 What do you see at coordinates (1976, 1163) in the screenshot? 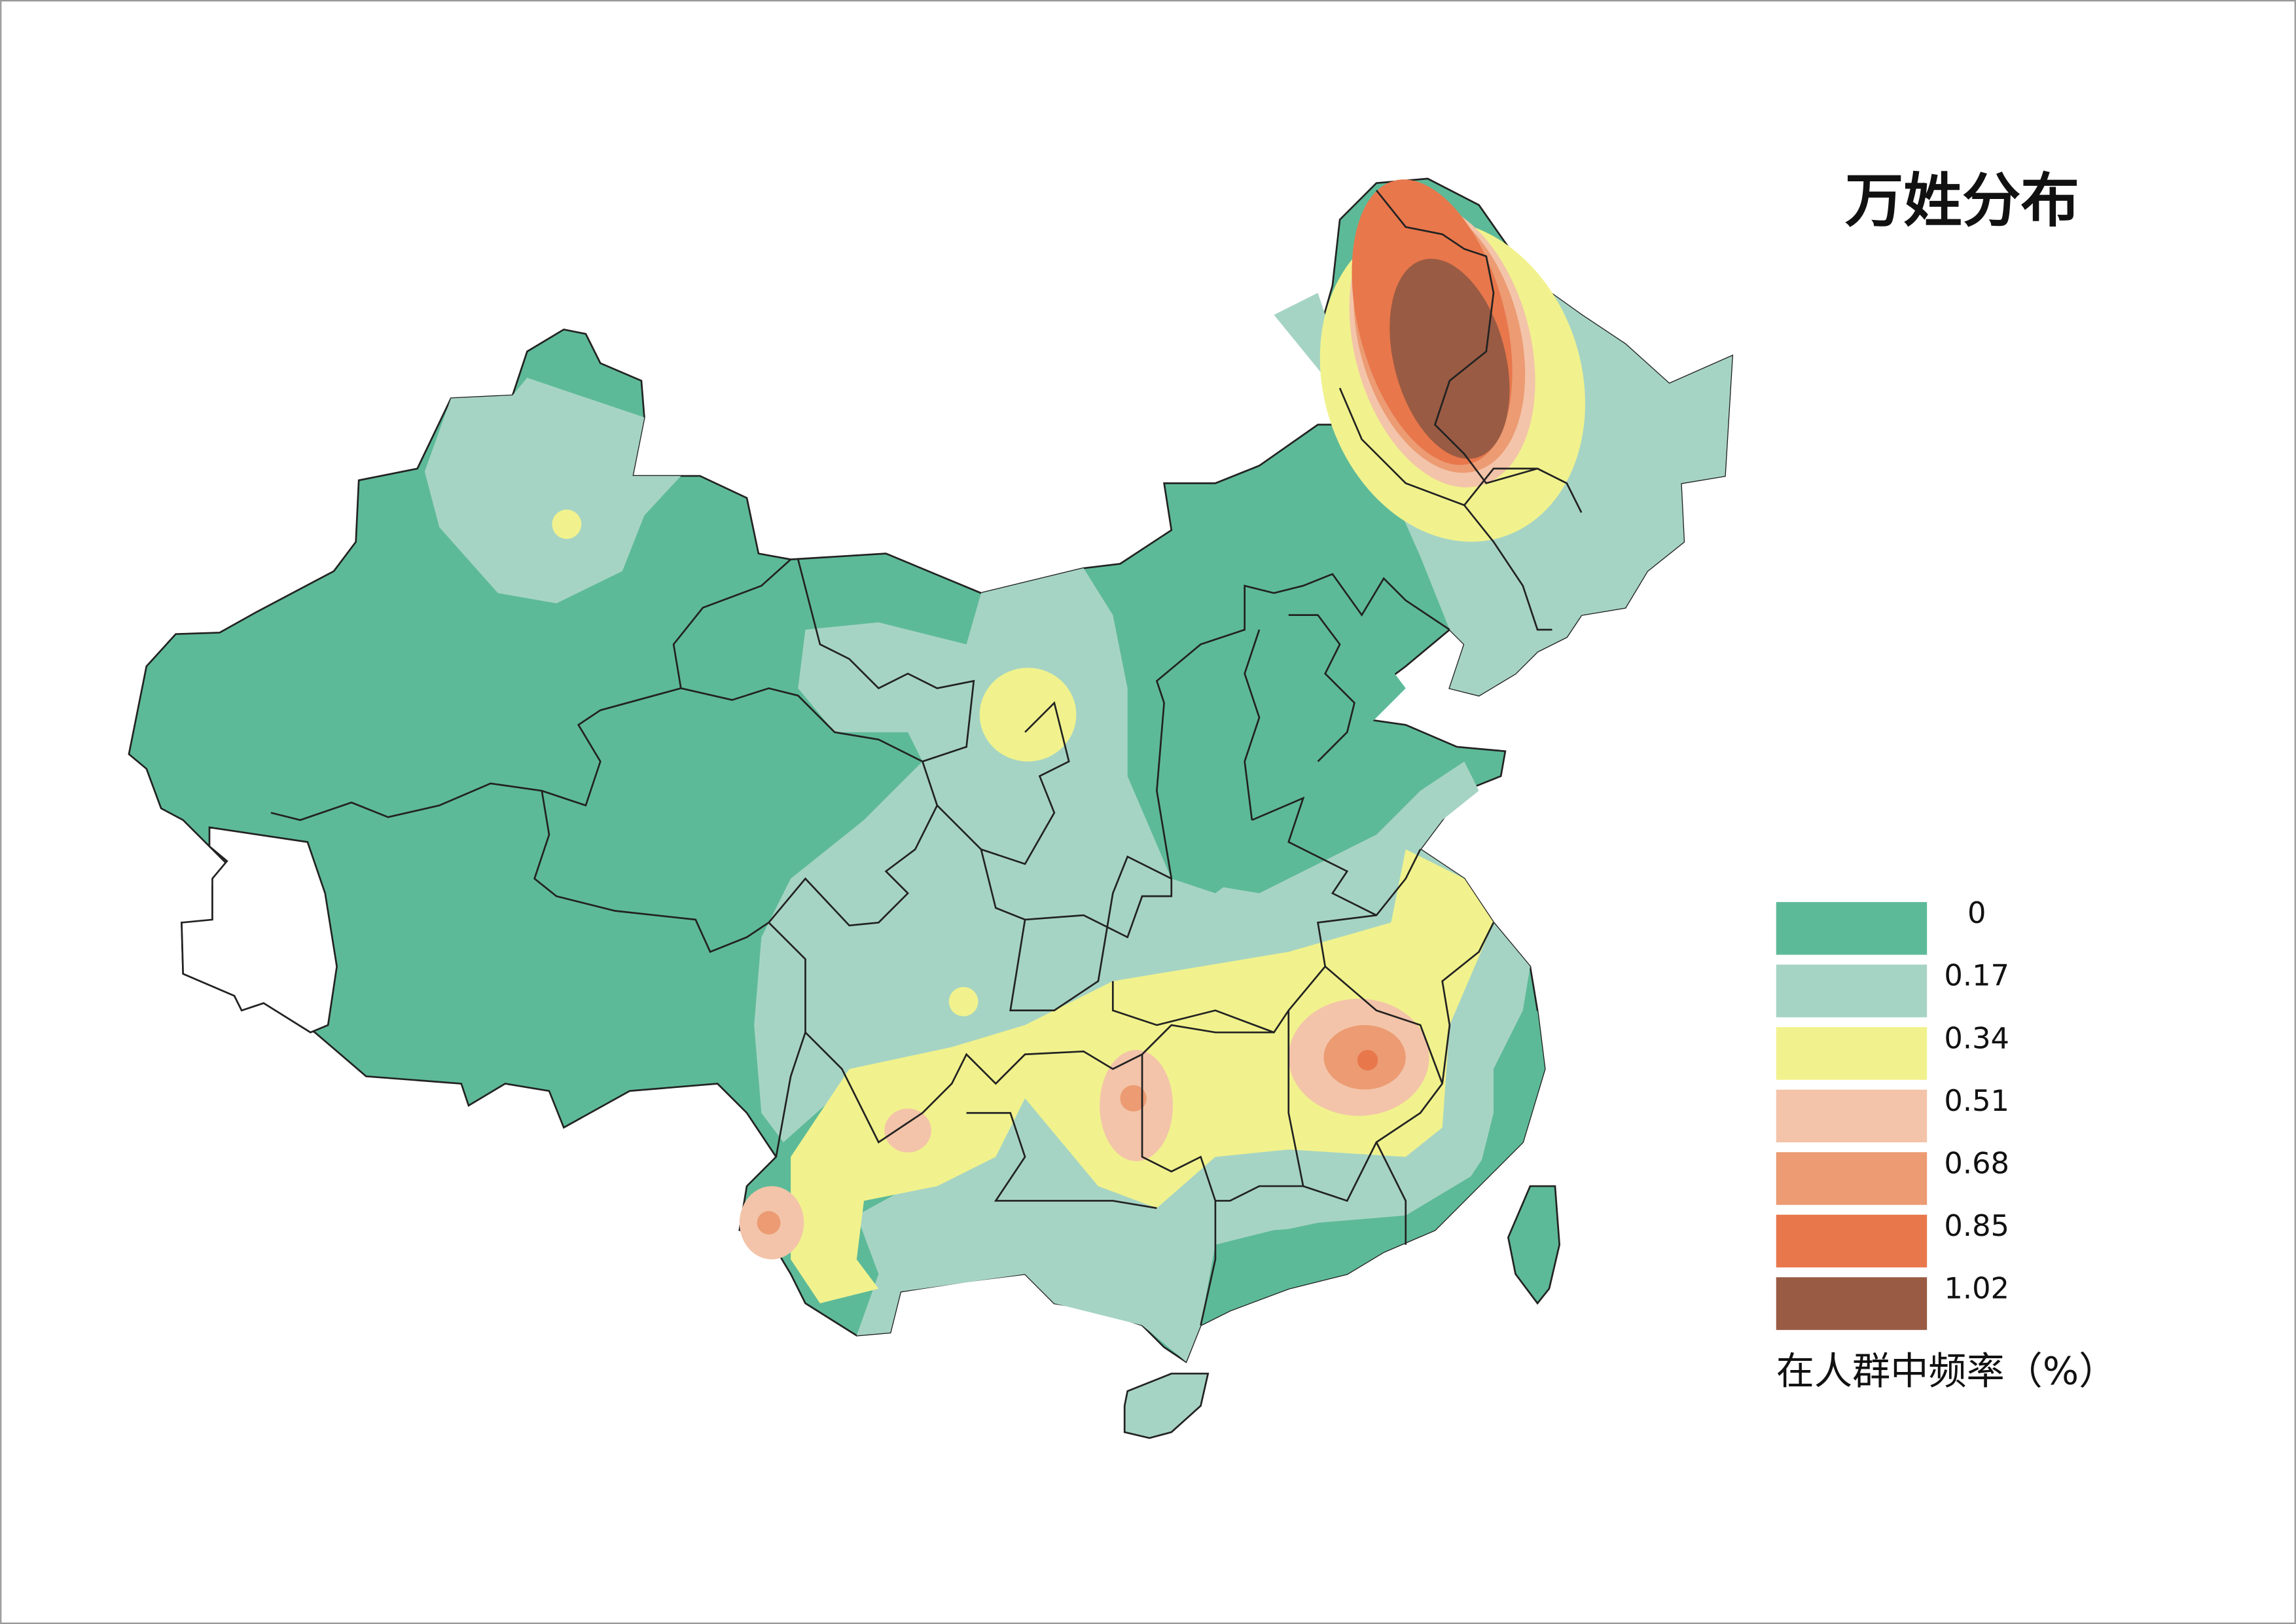
I see `legend-label: 0.68` at bounding box center [1976, 1163].